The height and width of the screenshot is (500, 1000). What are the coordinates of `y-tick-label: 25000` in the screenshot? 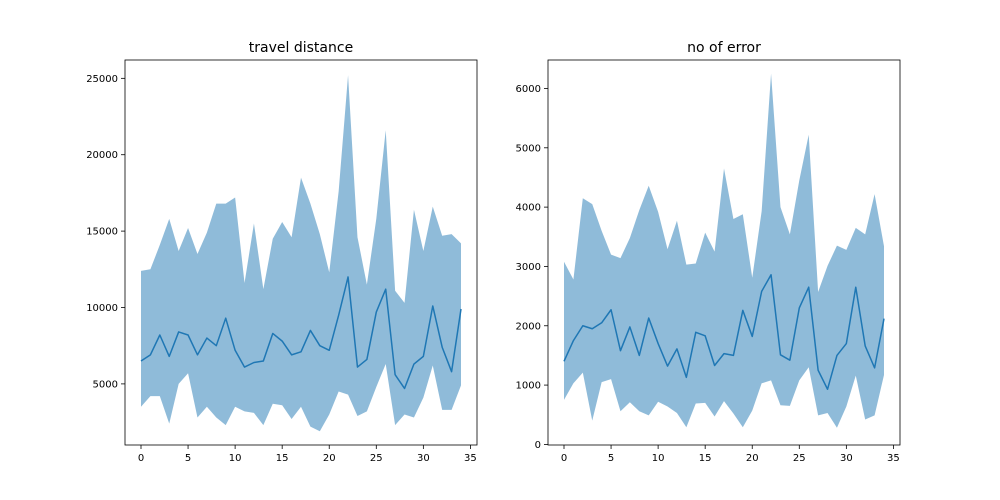 It's located at (102, 79).